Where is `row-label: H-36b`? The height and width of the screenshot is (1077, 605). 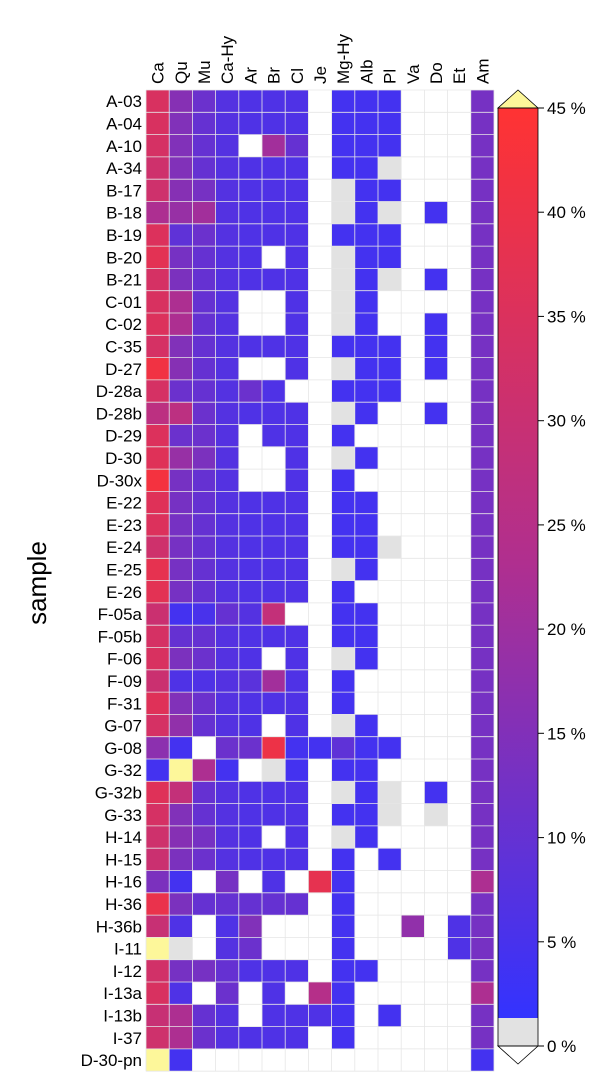 row-label: H-36b is located at coordinates (119, 926).